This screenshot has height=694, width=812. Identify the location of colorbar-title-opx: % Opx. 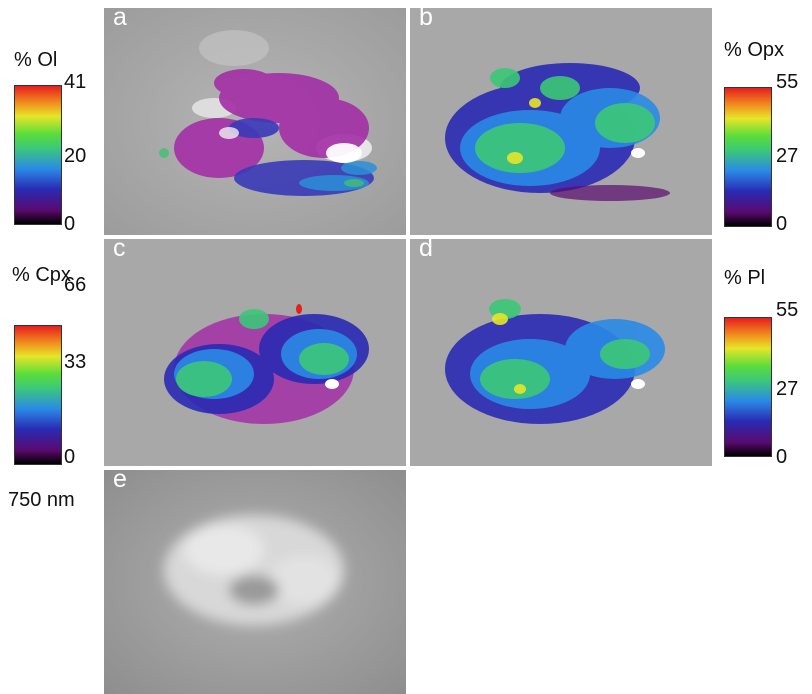
(754, 50).